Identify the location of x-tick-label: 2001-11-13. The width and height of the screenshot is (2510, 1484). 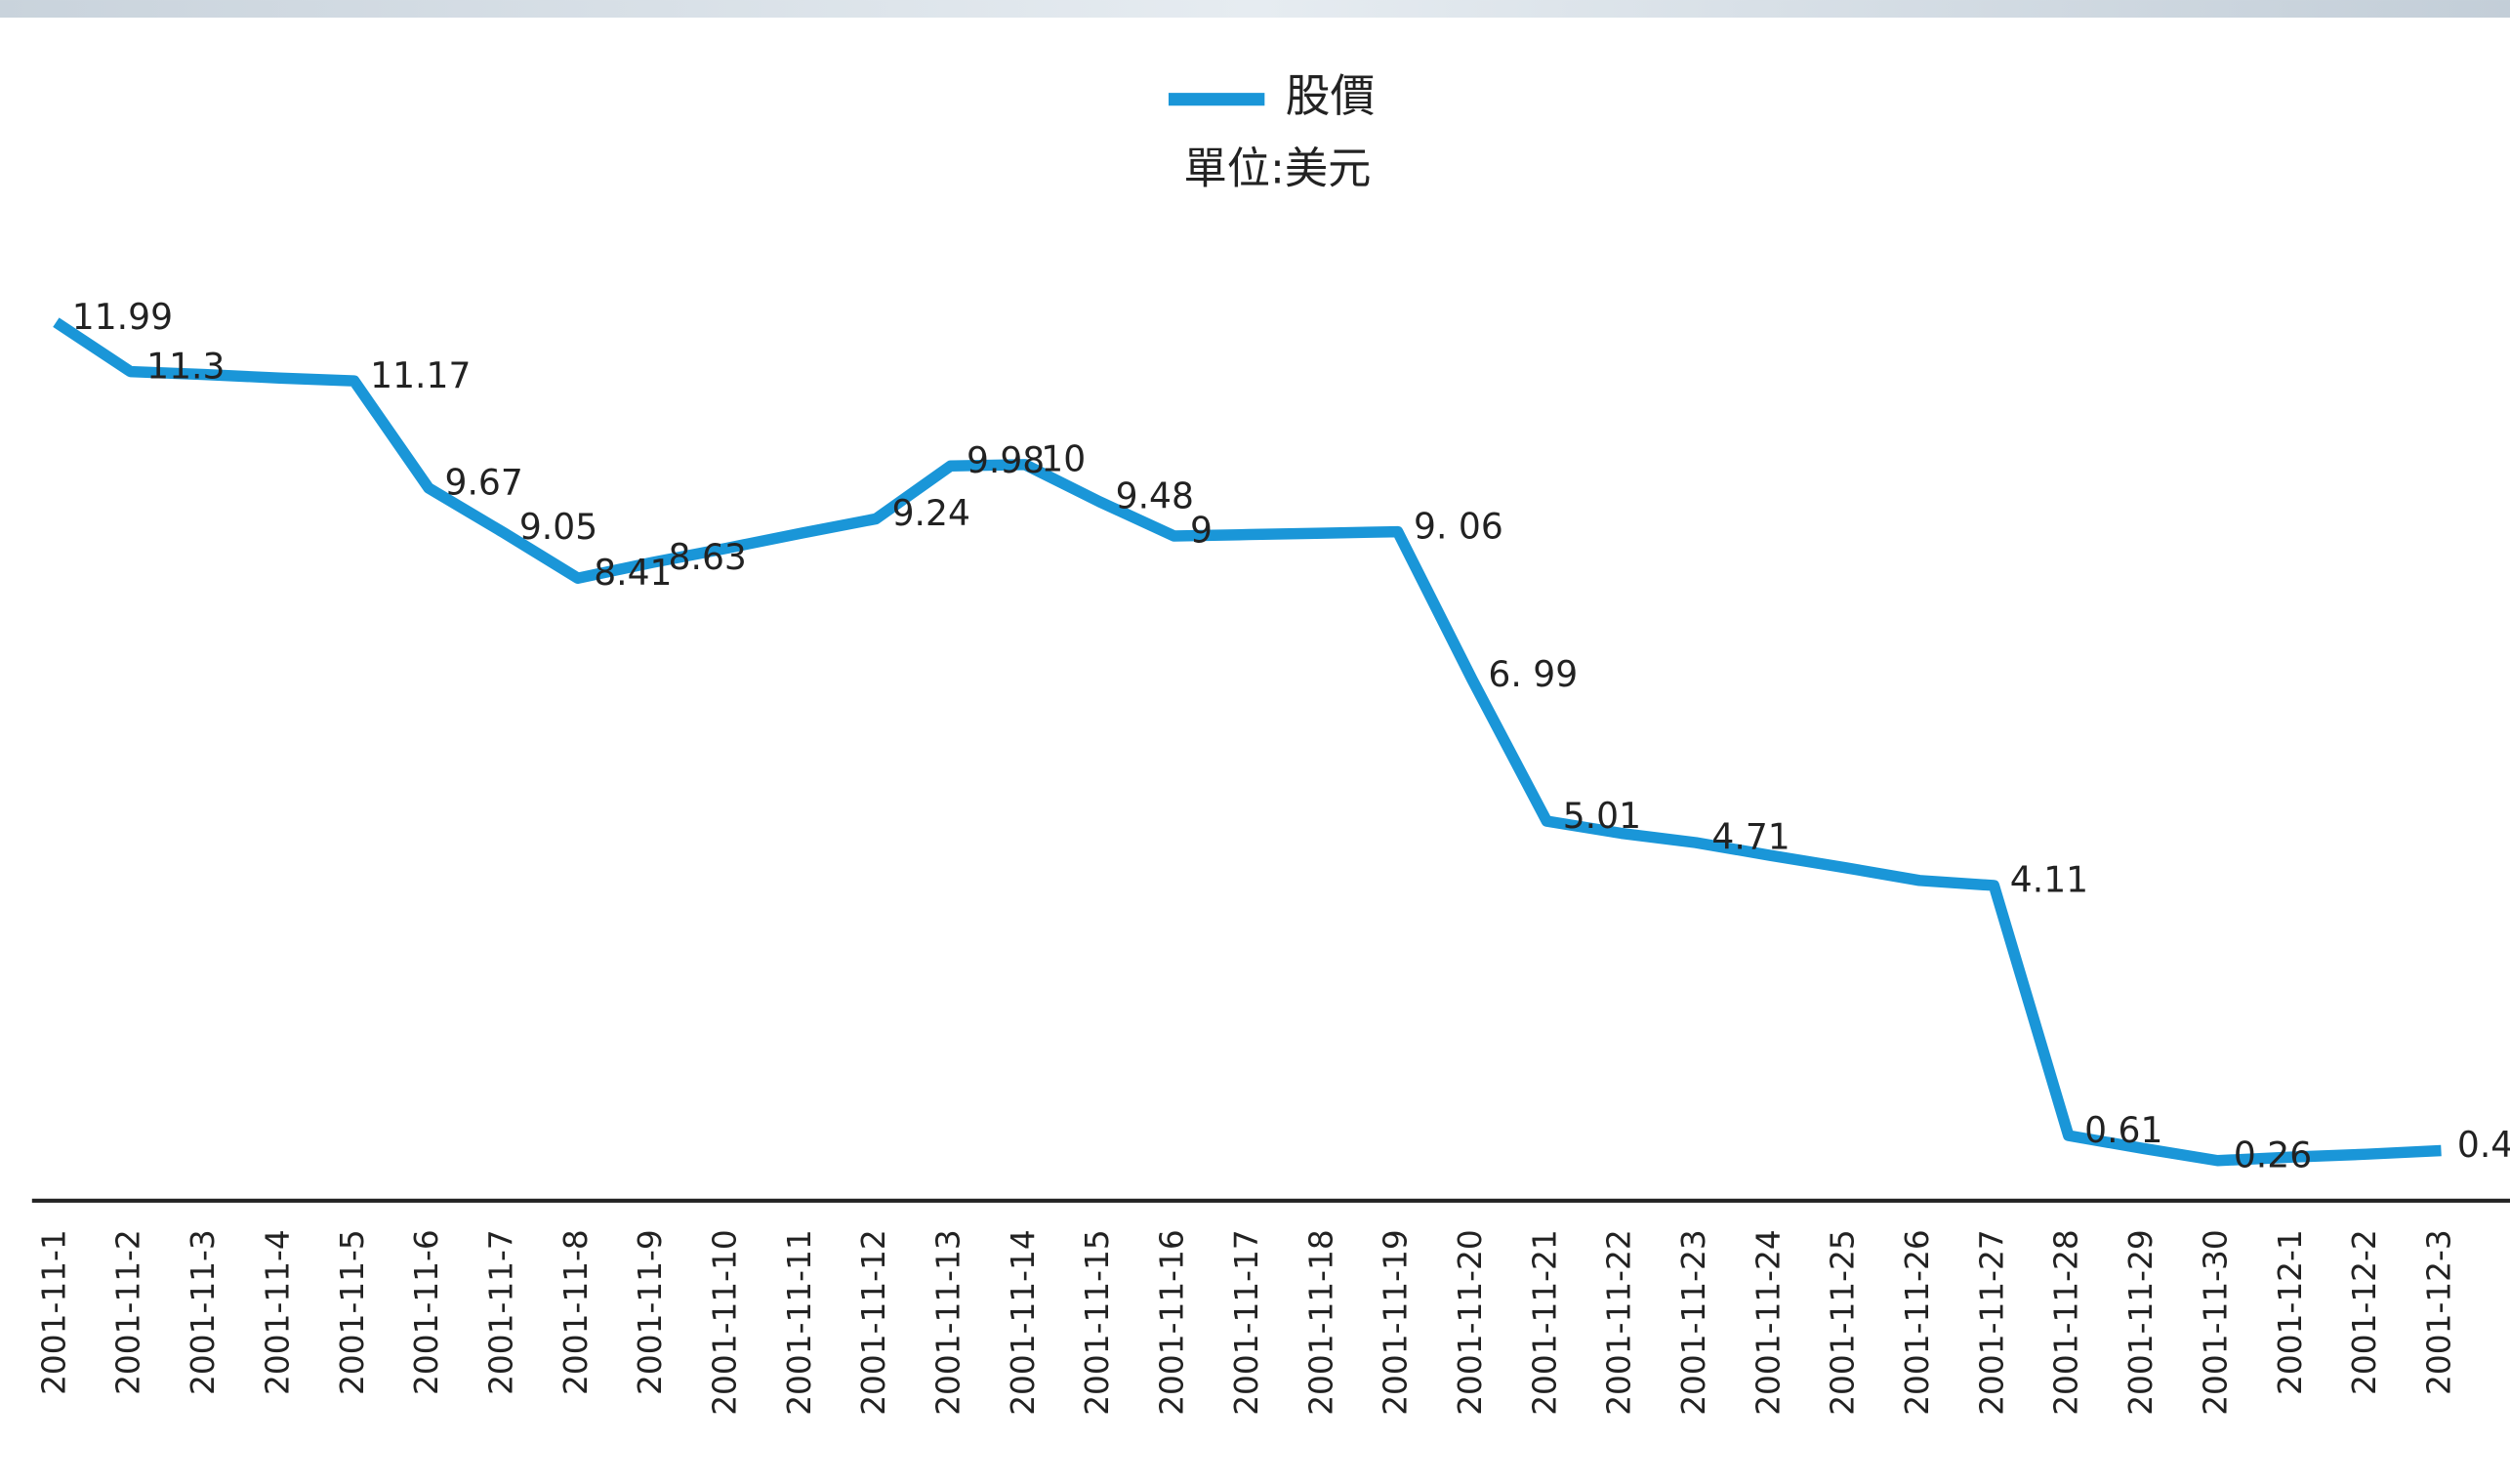
(948, 1323).